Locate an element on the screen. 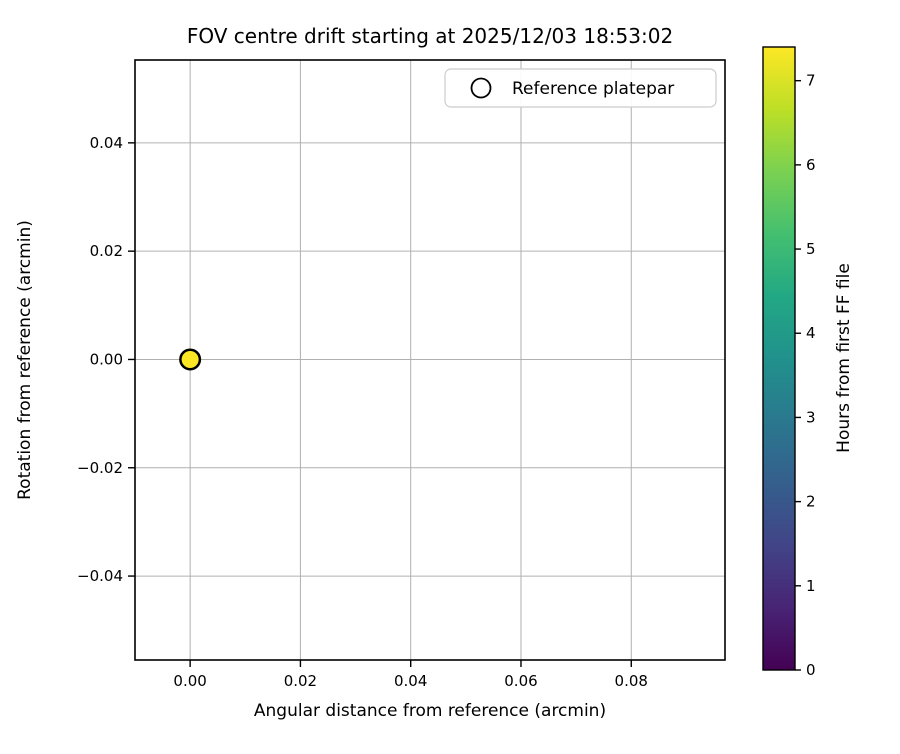 The height and width of the screenshot is (754, 900). y-axis-ticks: −0.04 −0.02 0.00 0.02 0.04 is located at coordinates (106, 359).